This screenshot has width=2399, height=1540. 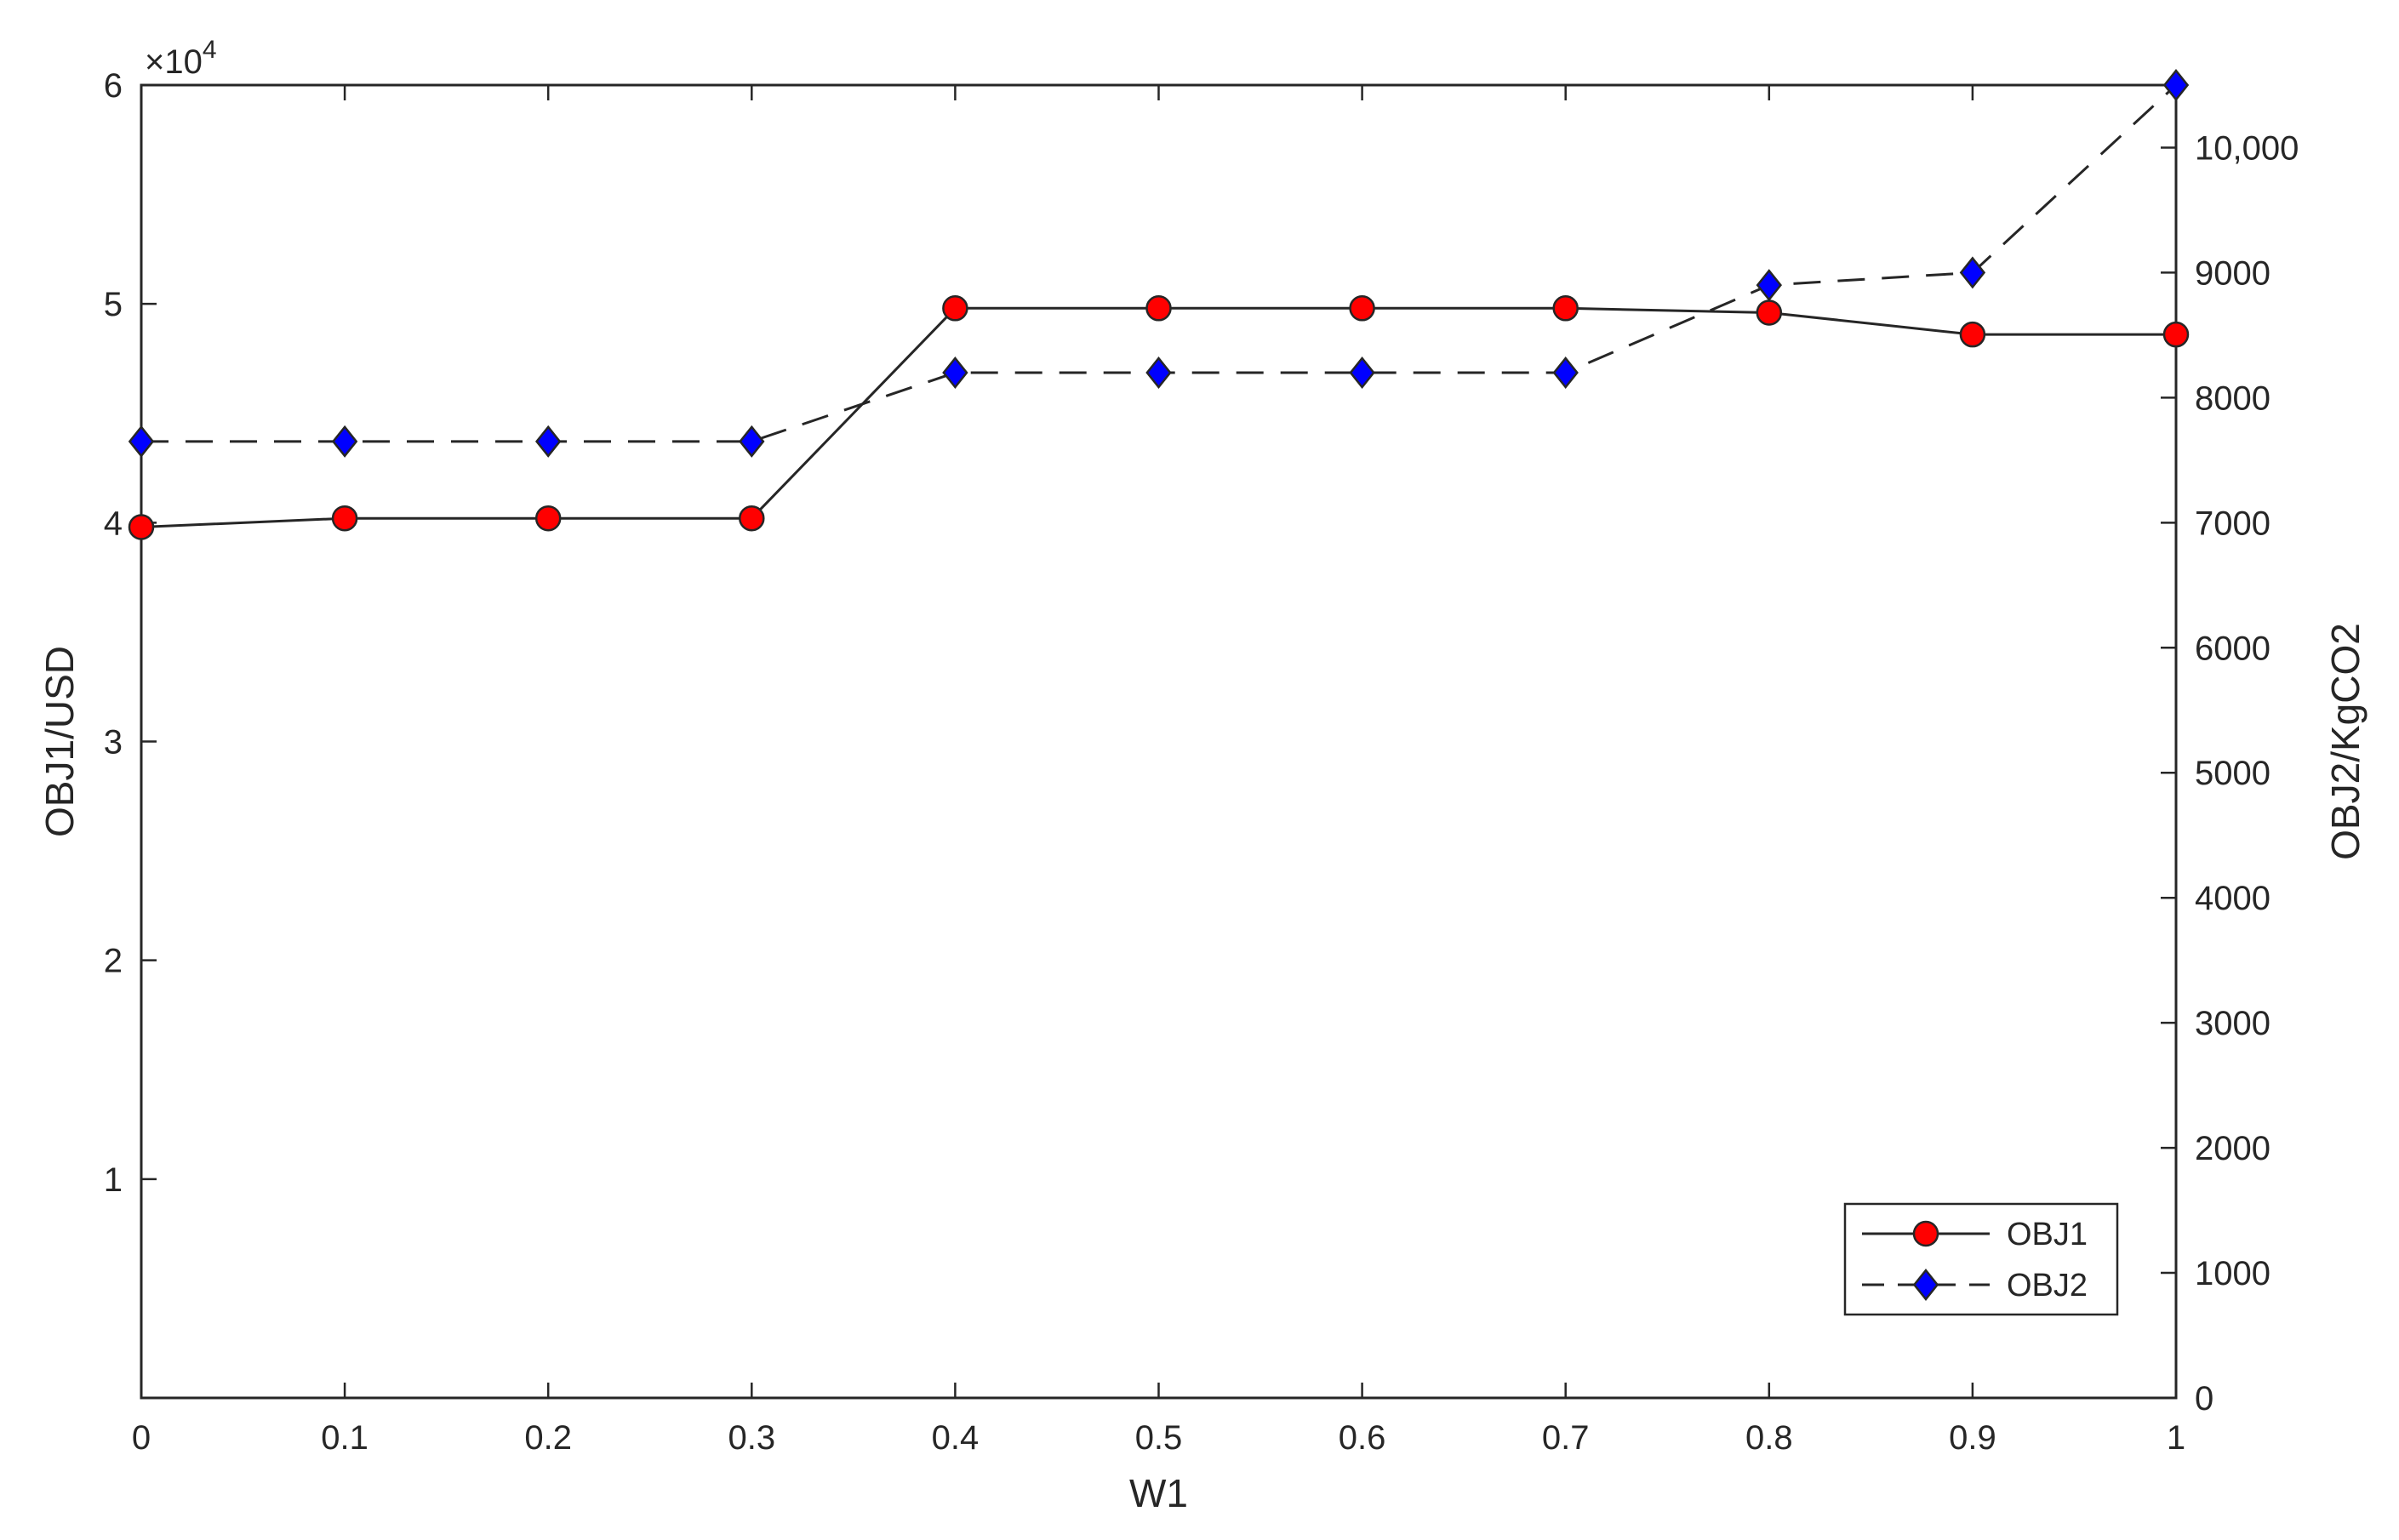 I want to click on legend: OBJ1 OBJ2, so click(x=1981, y=1259).